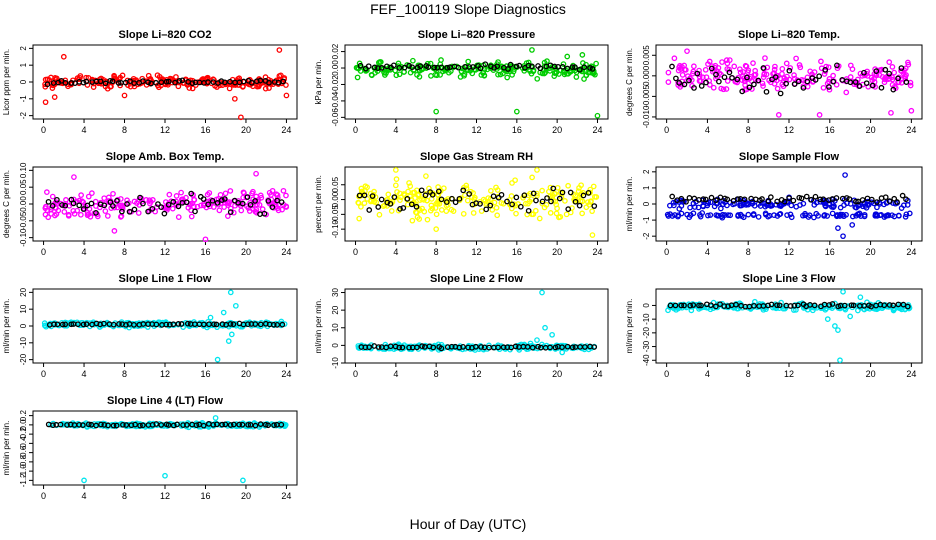 The width and height of the screenshot is (936, 540). Describe the element at coordinates (335, 309) in the screenshot. I see `y-tick-label: 20` at that location.